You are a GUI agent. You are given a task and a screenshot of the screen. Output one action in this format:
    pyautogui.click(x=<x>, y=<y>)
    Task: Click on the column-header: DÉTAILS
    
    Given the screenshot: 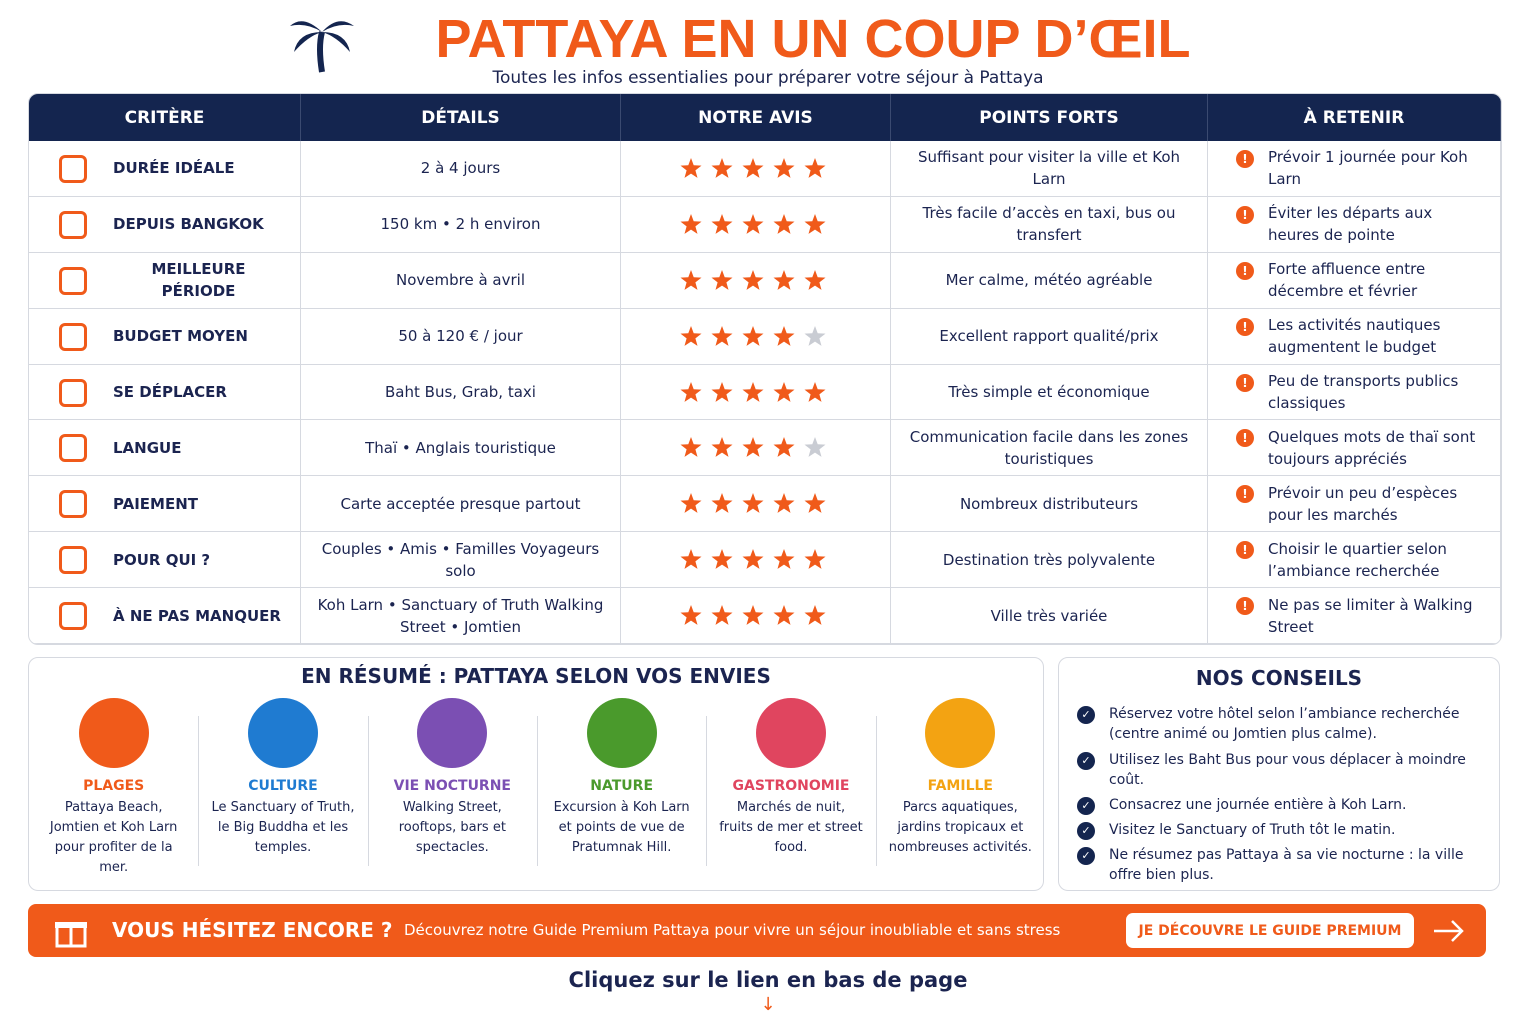 What is the action you would take?
    pyautogui.click(x=461, y=117)
    